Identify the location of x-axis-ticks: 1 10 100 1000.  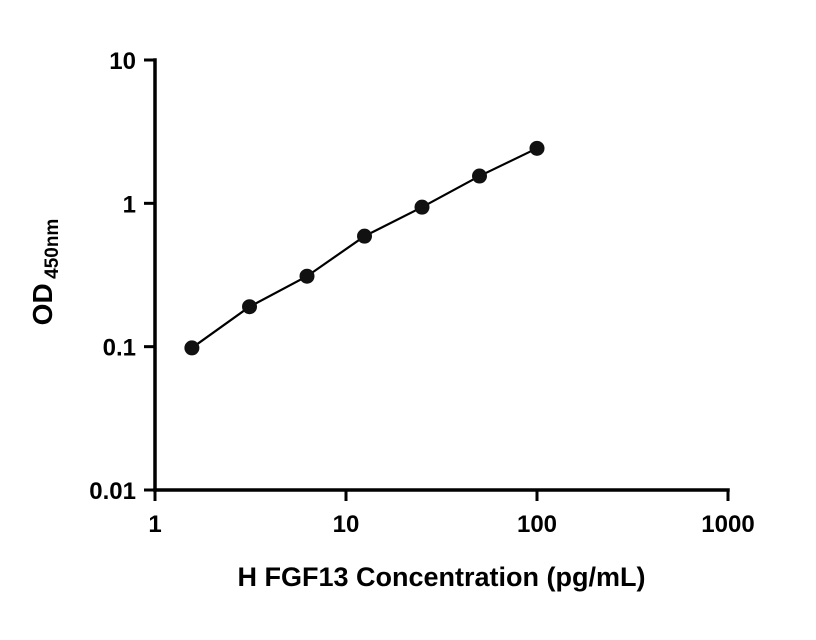
(451, 514).